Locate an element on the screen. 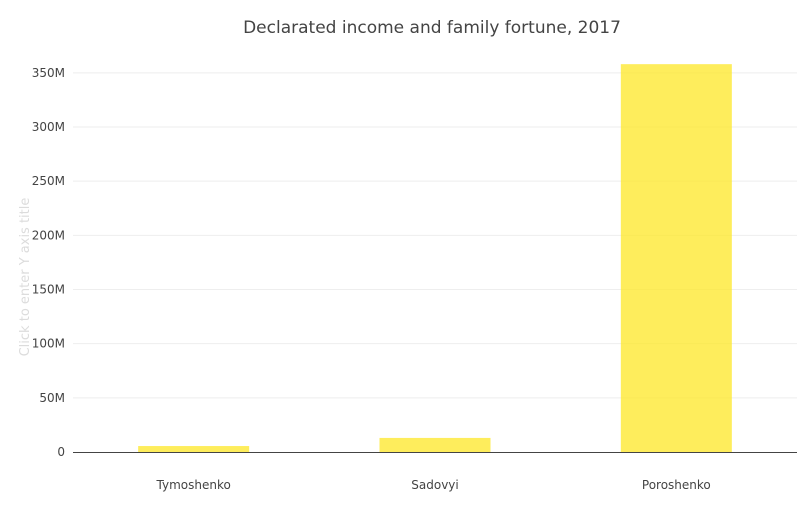 The width and height of the screenshot is (802, 521). y-tick-label: 300M is located at coordinates (48, 127).